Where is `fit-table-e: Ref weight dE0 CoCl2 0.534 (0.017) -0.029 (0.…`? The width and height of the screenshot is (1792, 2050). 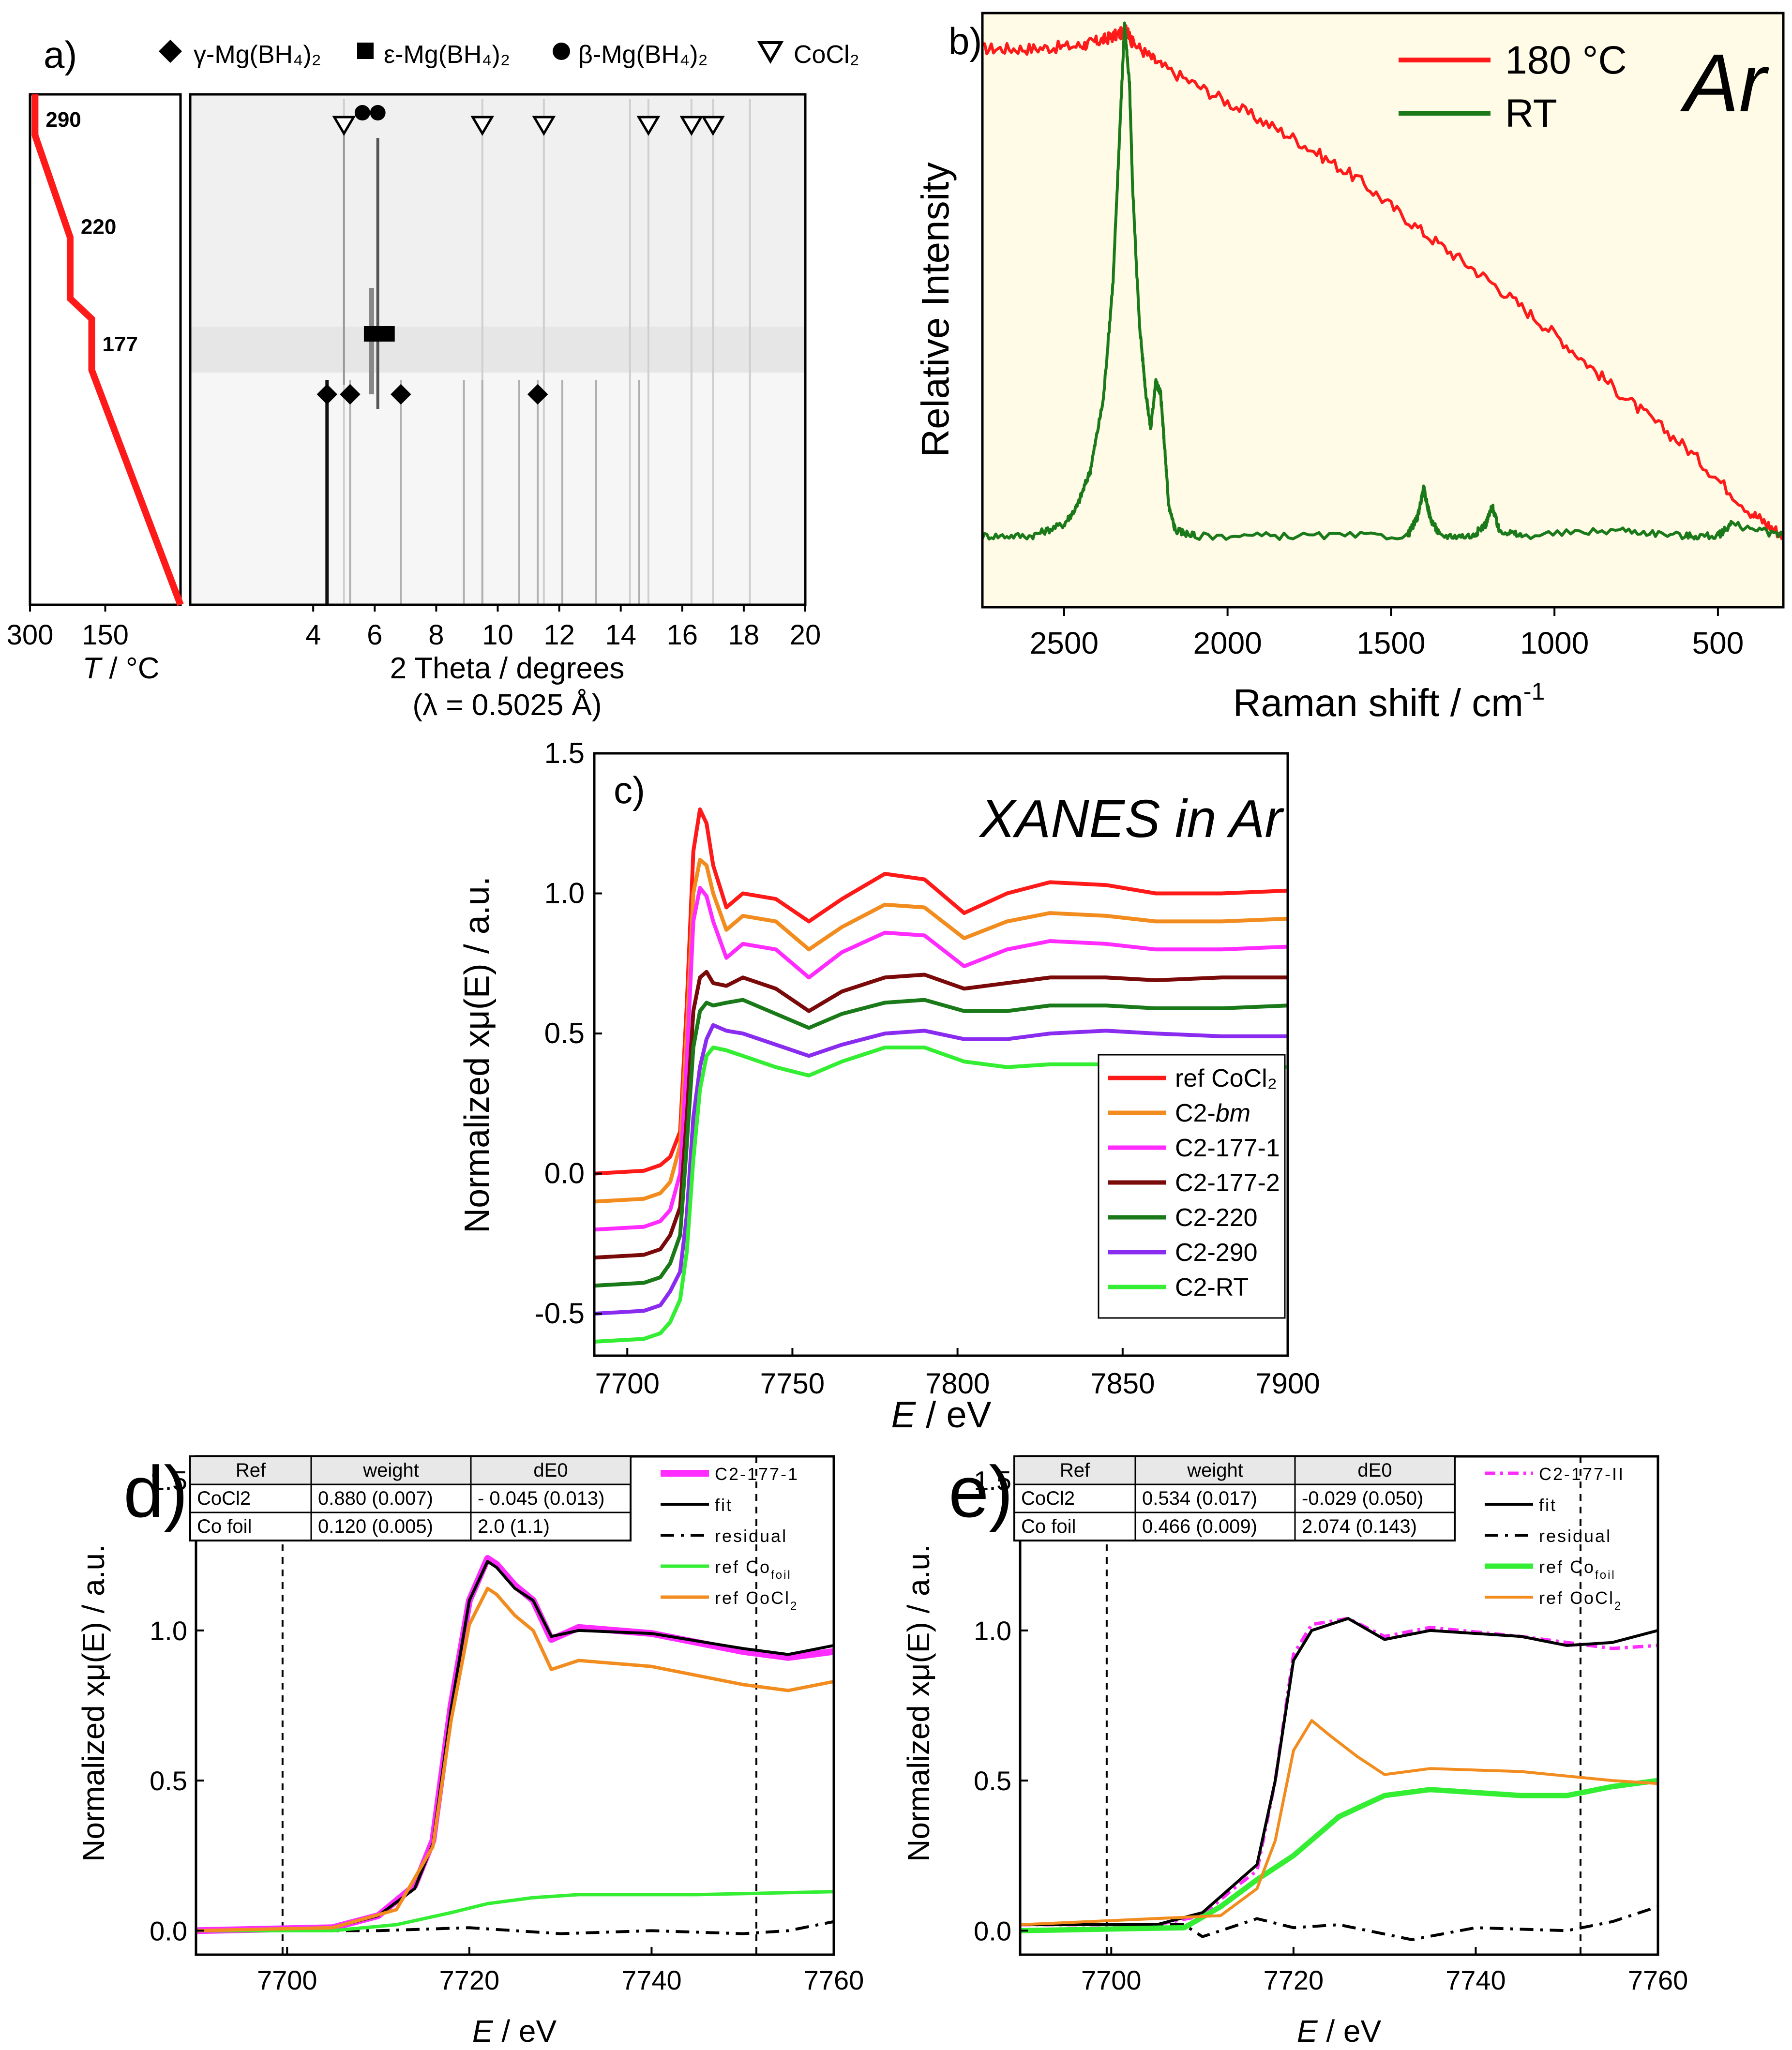
fit-table-e: Ref weight dE0 CoCl2 0.534 (0.017) -0.029 (0.… is located at coordinates (1234, 1498).